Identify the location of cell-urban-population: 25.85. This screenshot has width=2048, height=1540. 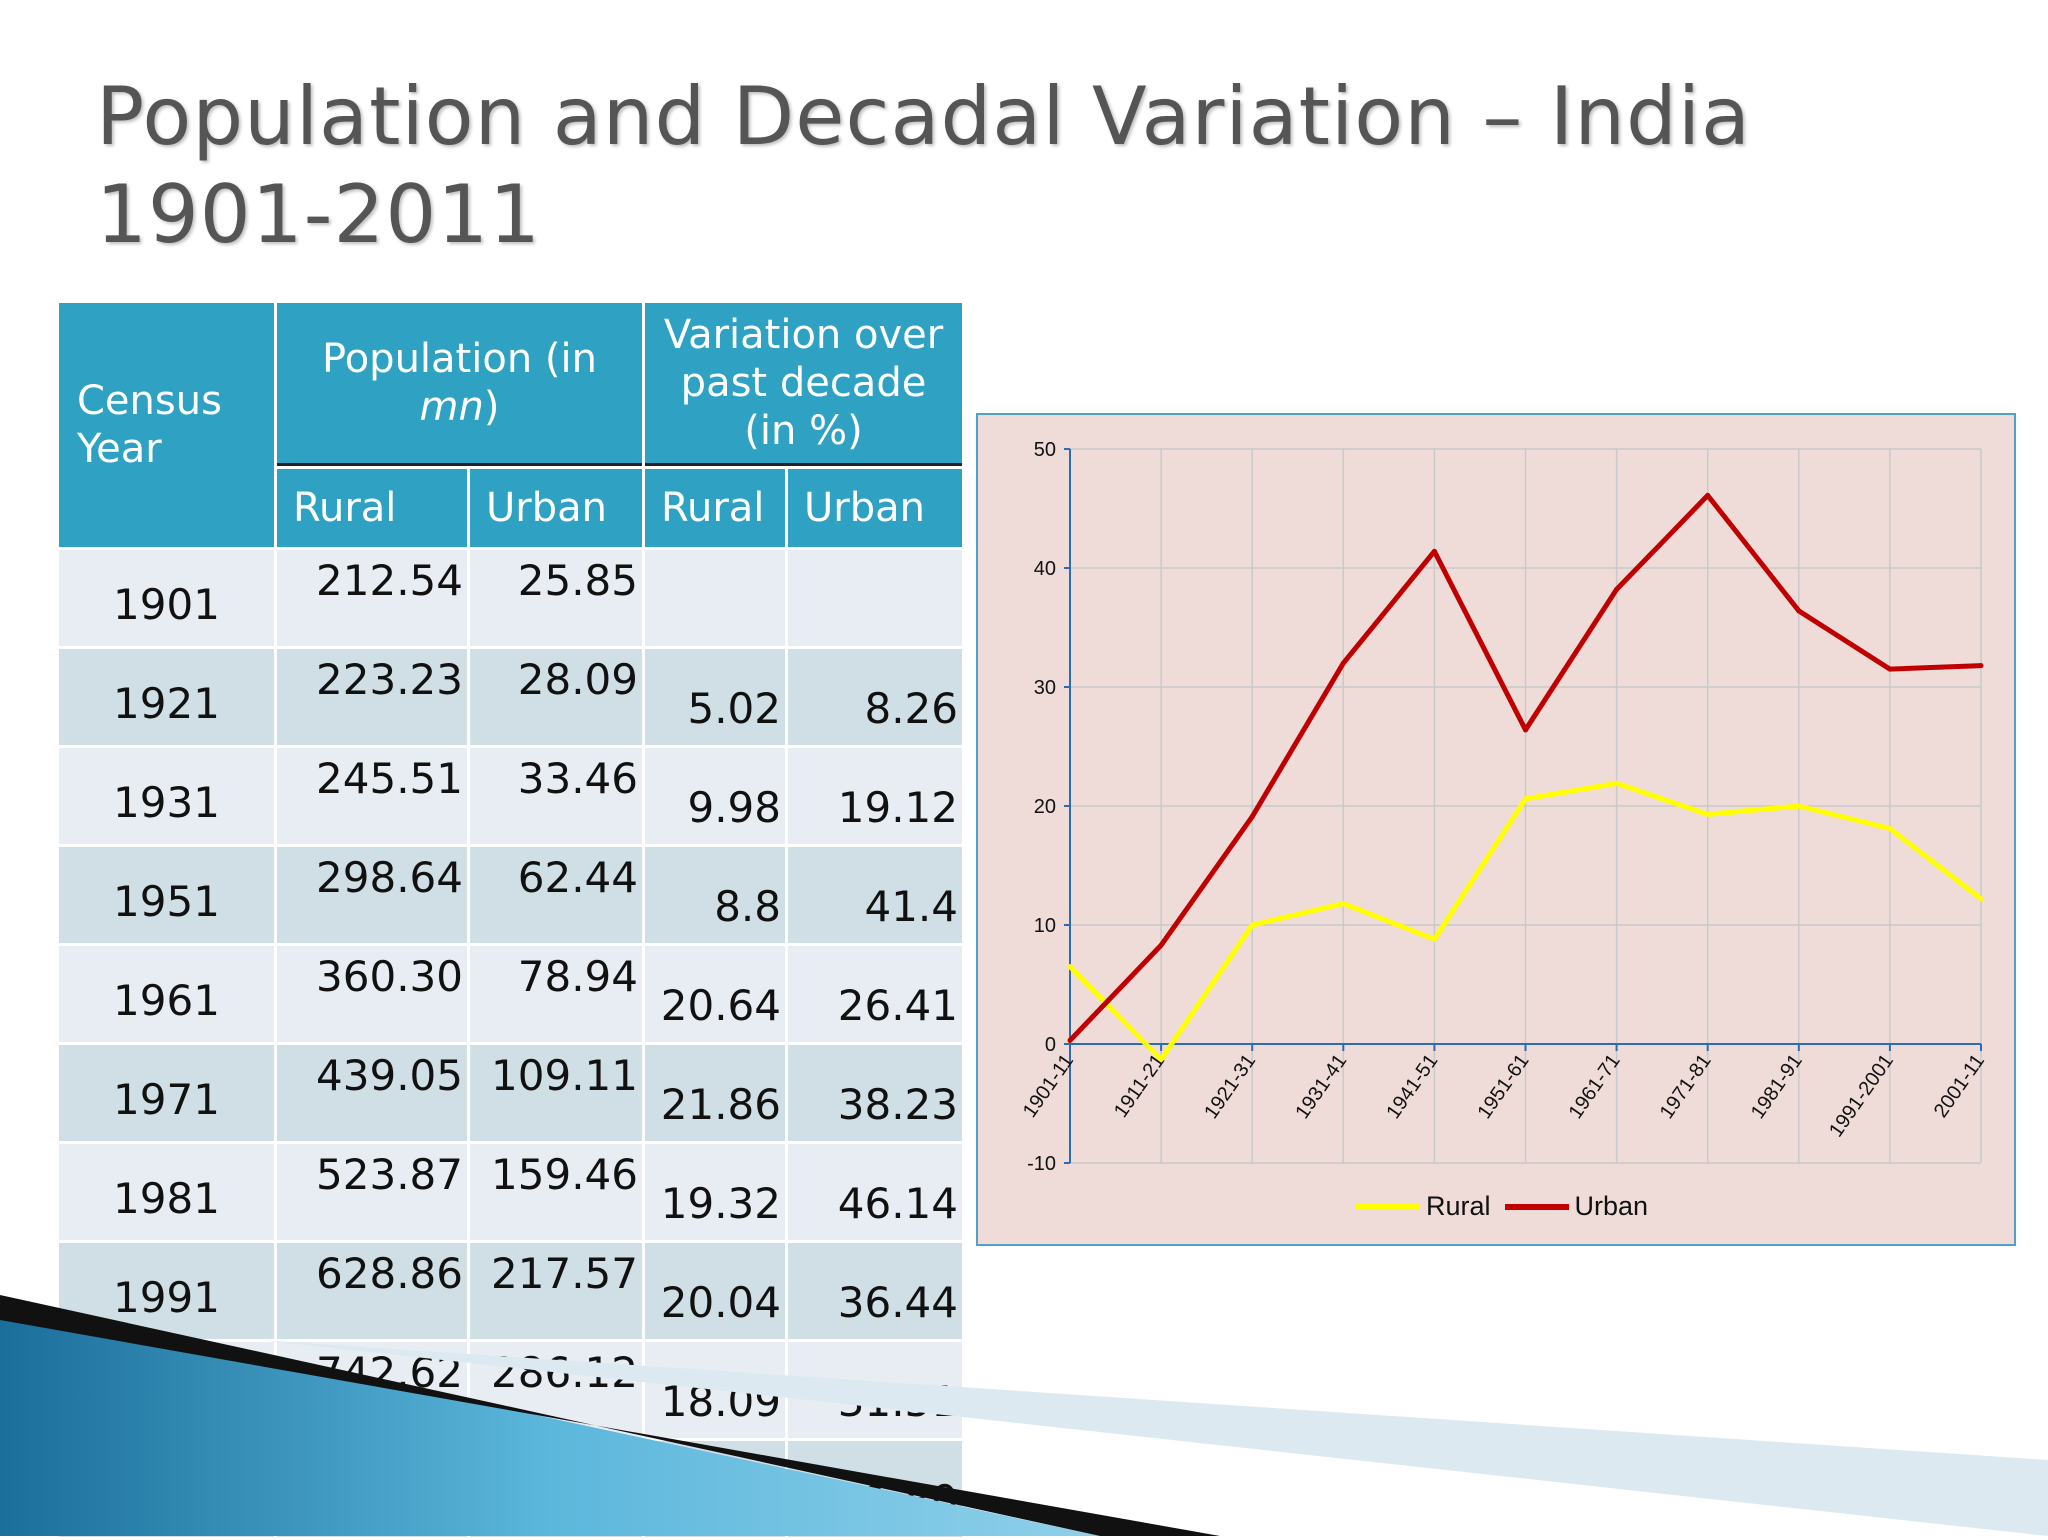
(556, 598).